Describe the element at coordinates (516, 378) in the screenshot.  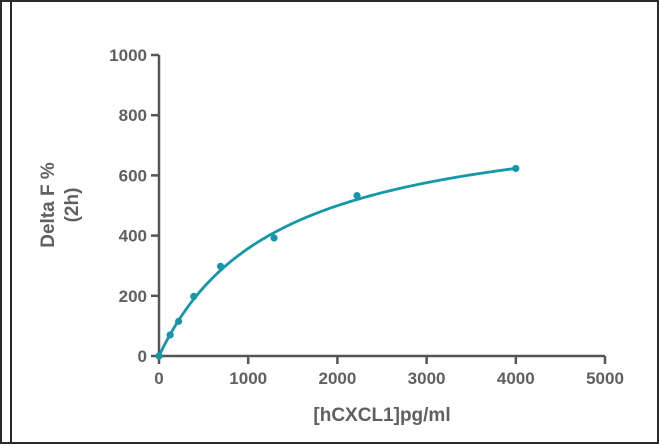
I see `x-tick-label: 4000` at that location.